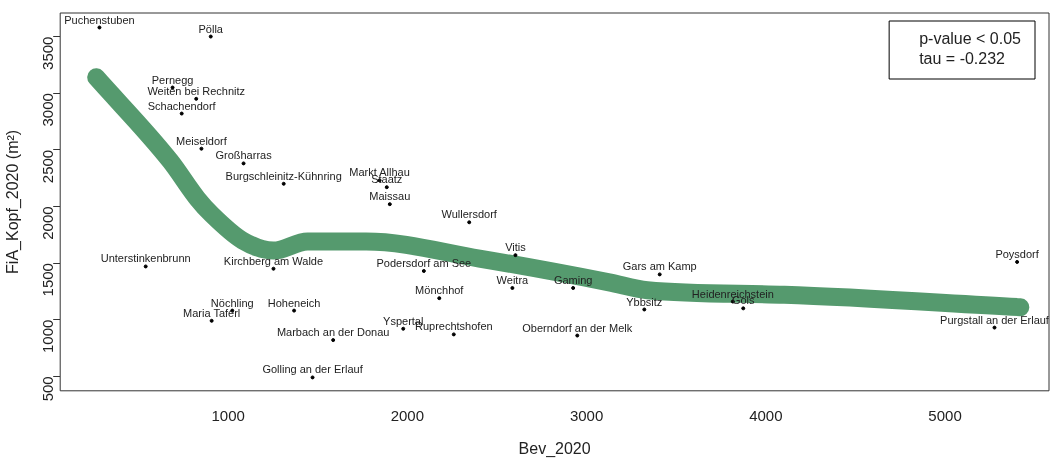 The height and width of the screenshot is (463, 1054). Describe the element at coordinates (294, 302) in the screenshot. I see `data-label: Hoheneich` at that location.